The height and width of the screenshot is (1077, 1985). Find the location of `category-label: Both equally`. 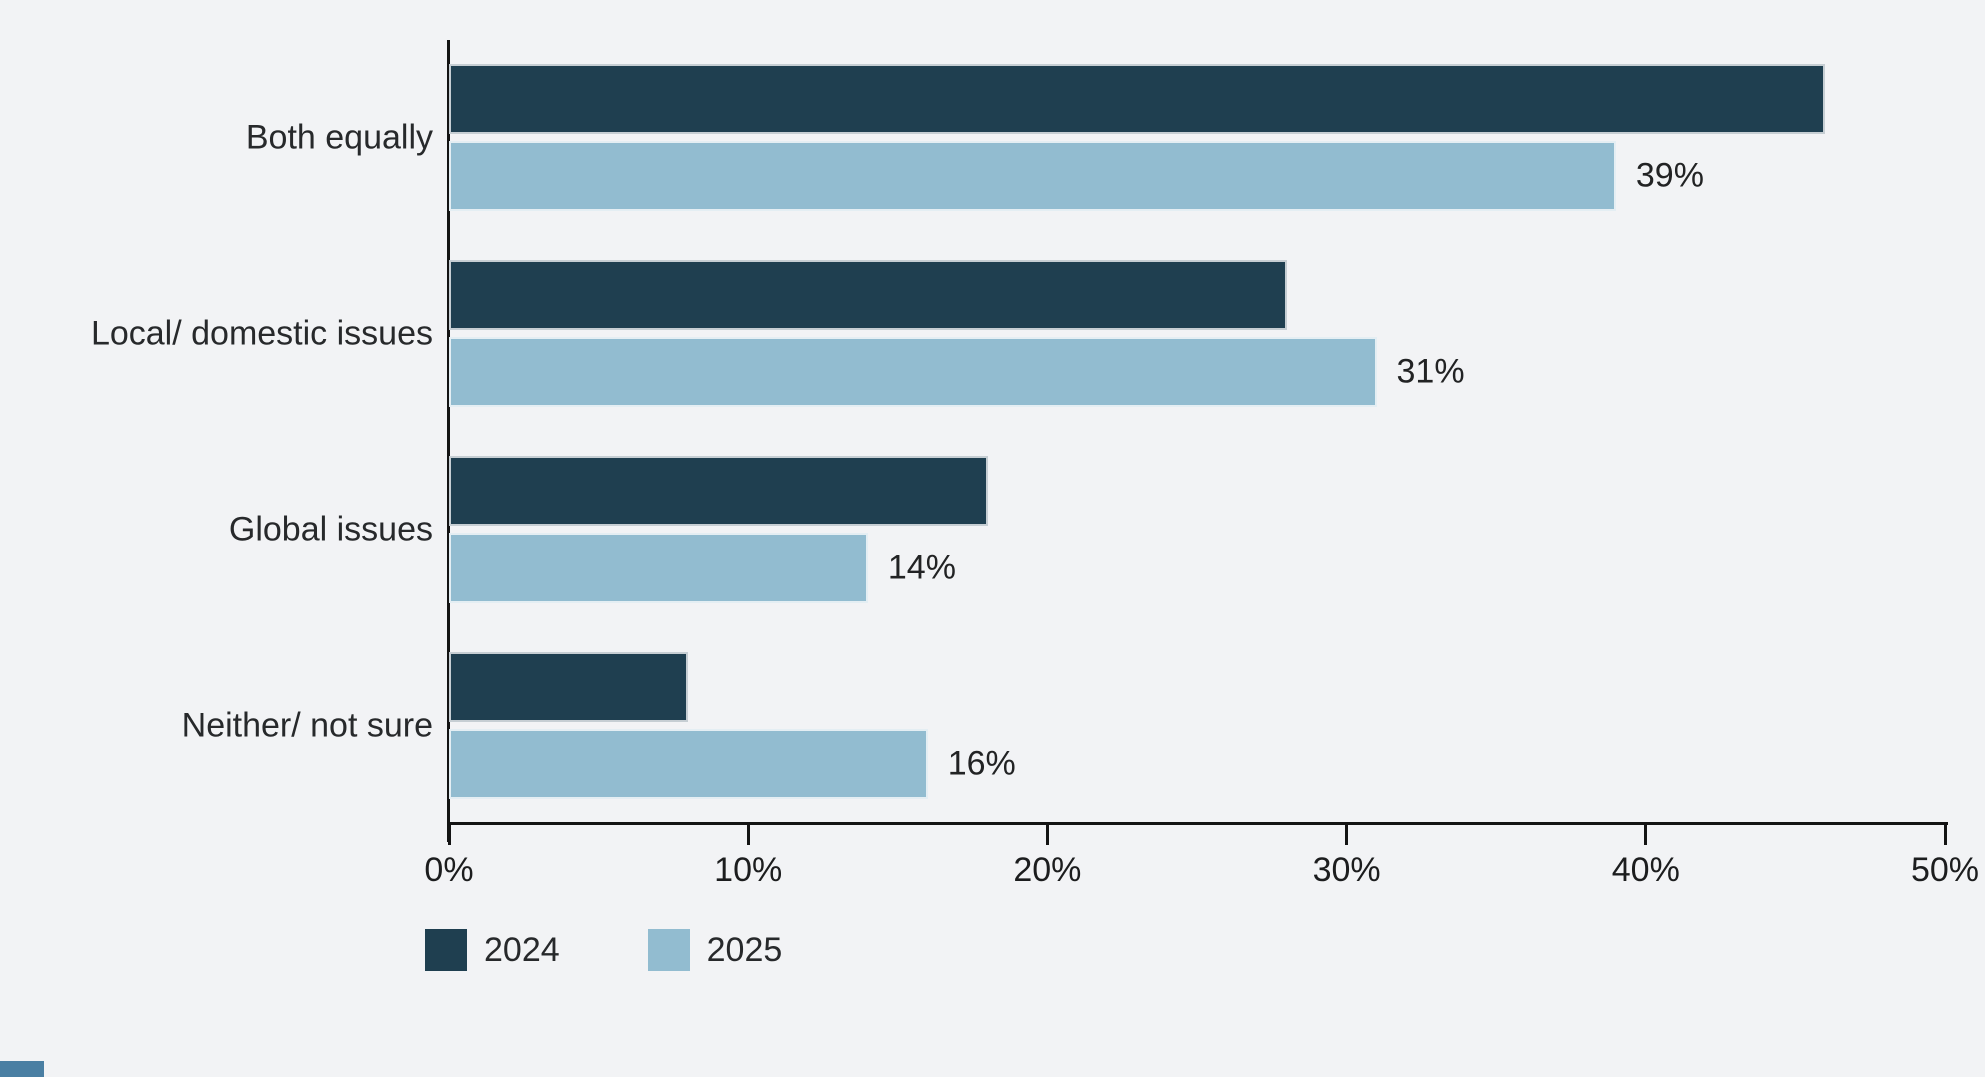

category-label: Both equally is located at coordinates (339, 137).